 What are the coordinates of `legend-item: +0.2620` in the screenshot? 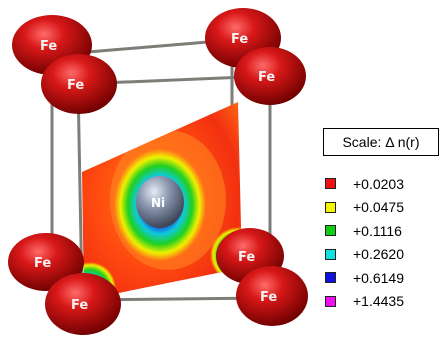 It's located at (364, 255).